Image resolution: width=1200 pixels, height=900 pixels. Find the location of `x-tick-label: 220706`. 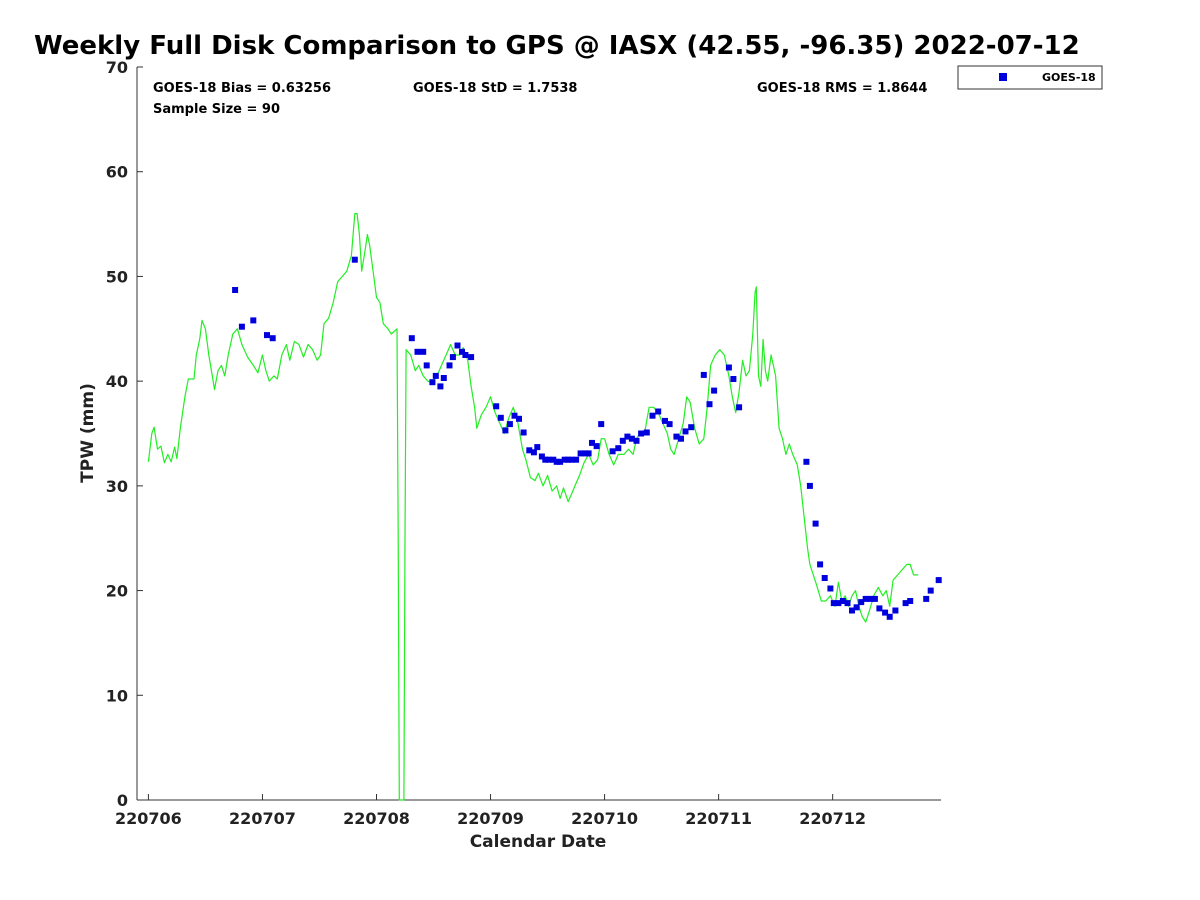

x-tick-label: 220706 is located at coordinates (148, 818).